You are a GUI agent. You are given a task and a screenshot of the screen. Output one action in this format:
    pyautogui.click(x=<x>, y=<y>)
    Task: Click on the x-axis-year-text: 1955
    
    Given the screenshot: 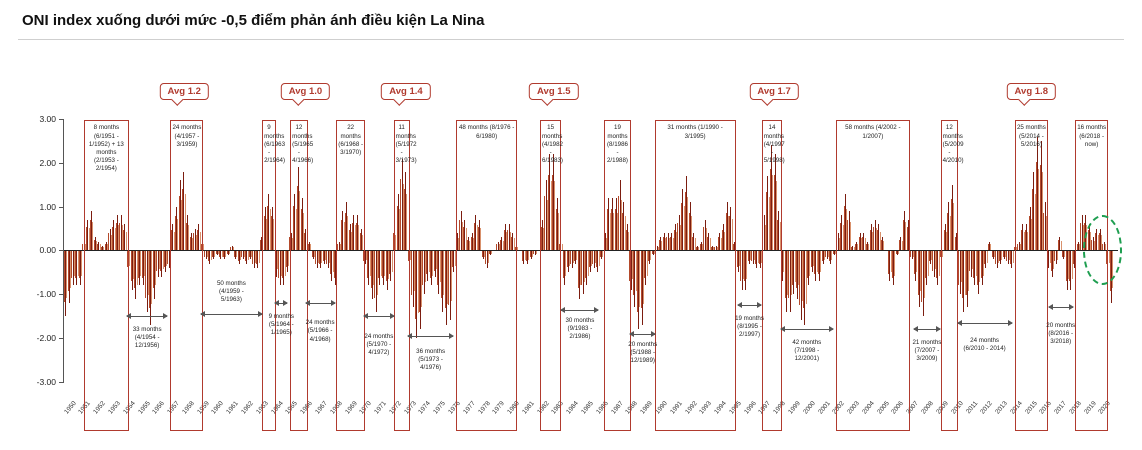 What is the action you would take?
    pyautogui.click(x=144, y=408)
    